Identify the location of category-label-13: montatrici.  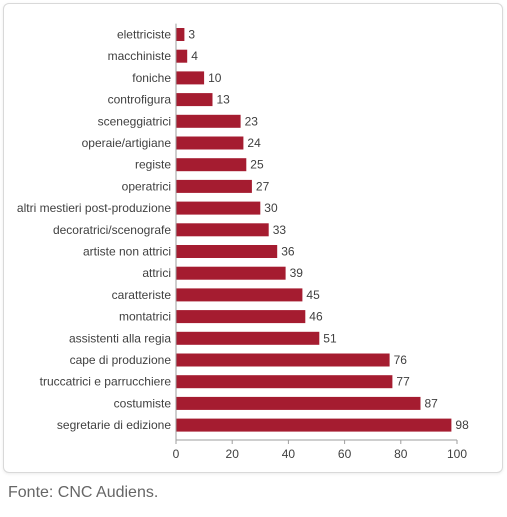
(145, 317).